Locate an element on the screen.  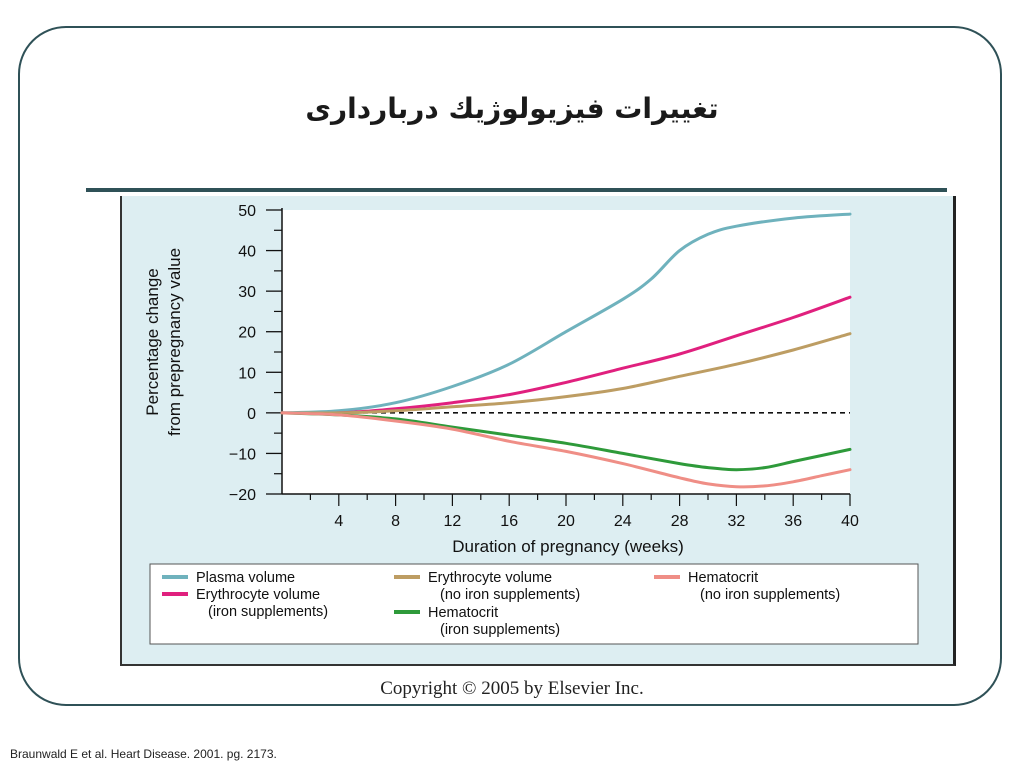
x-tick-label: 28 is located at coordinates (680, 521).